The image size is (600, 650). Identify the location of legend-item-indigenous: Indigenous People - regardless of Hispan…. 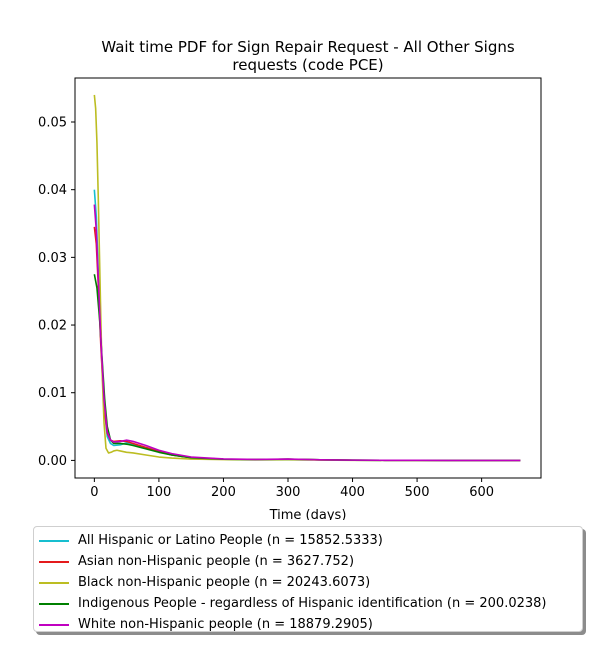
(308, 603).